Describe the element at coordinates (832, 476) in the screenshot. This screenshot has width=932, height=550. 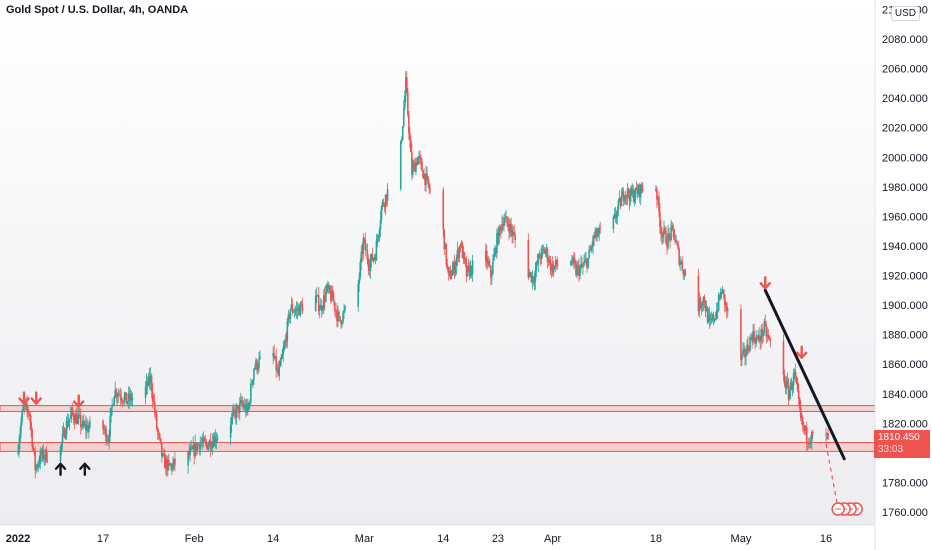
I see `projection-path` at that location.